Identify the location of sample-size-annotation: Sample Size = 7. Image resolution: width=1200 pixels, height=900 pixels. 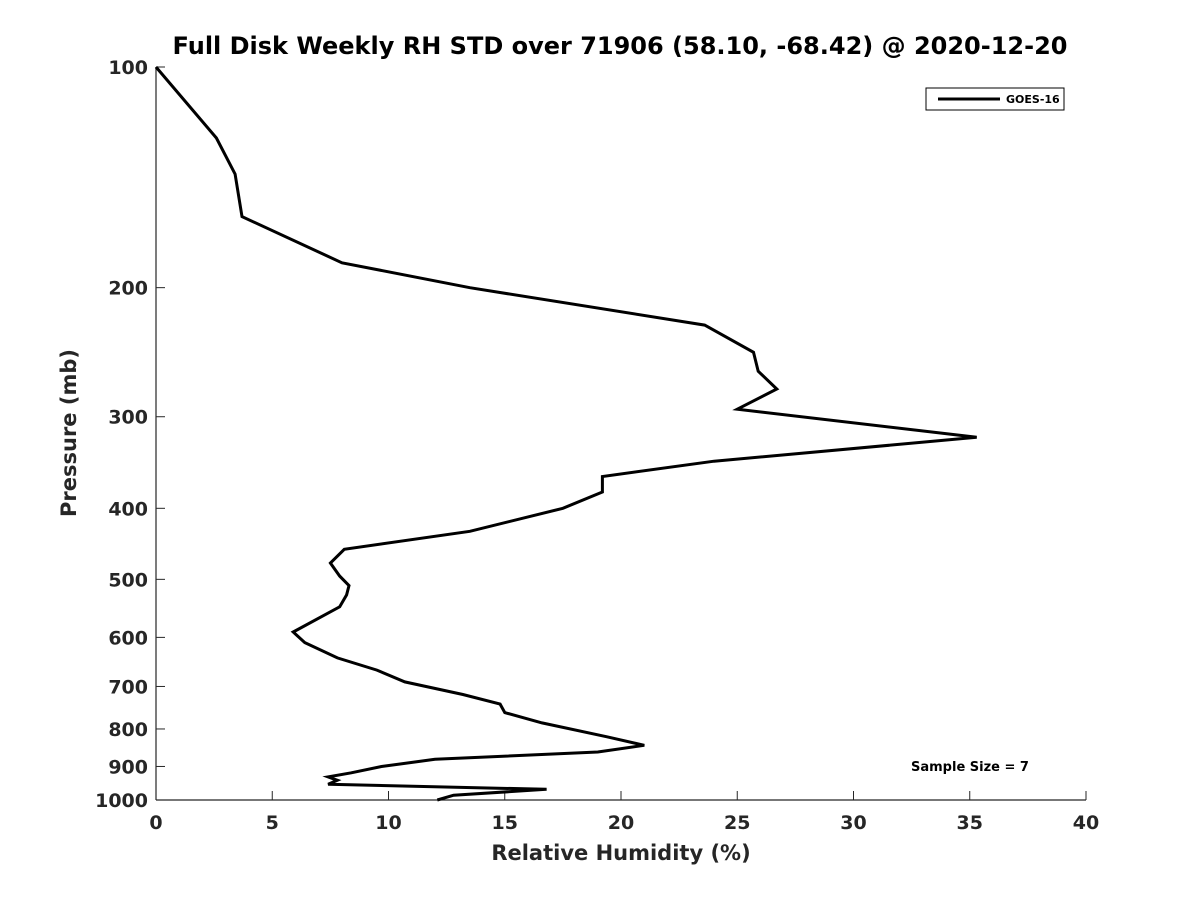
(970, 767).